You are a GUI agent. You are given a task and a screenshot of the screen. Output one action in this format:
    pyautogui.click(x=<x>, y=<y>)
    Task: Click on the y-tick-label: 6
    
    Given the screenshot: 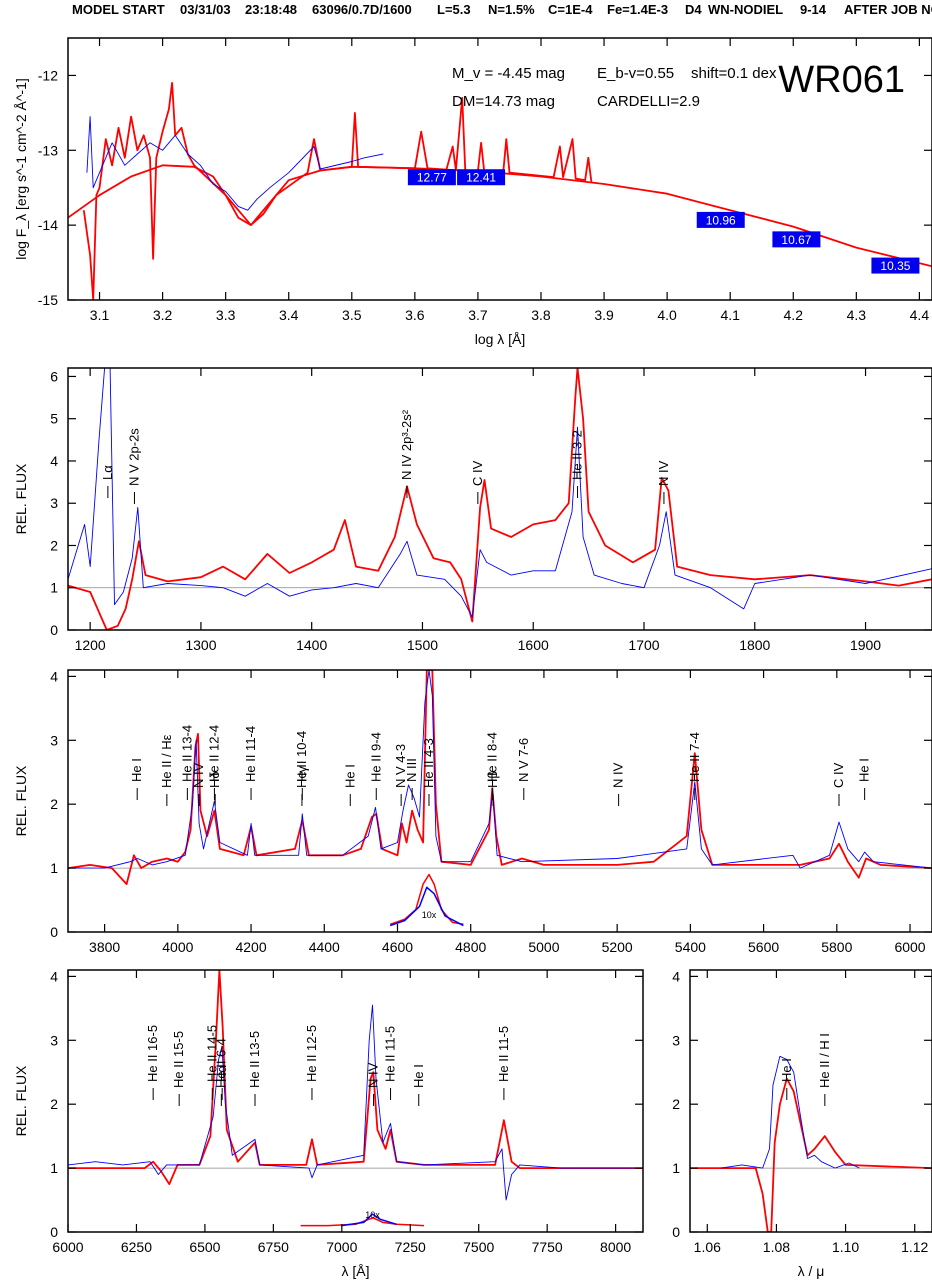 What is the action you would take?
    pyautogui.click(x=54, y=376)
    